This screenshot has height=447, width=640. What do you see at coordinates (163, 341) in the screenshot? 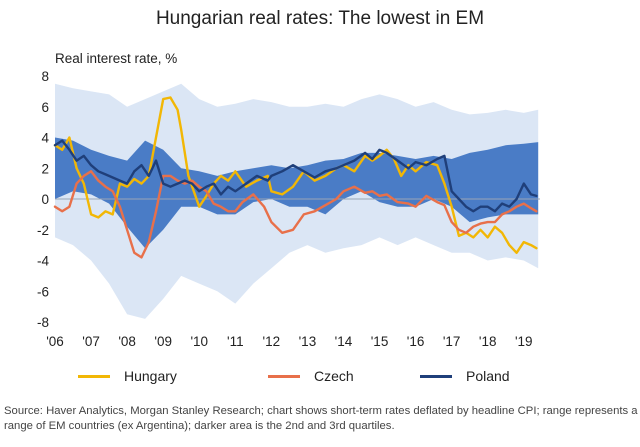
I see `x-tick-label: '09` at bounding box center [163, 341].